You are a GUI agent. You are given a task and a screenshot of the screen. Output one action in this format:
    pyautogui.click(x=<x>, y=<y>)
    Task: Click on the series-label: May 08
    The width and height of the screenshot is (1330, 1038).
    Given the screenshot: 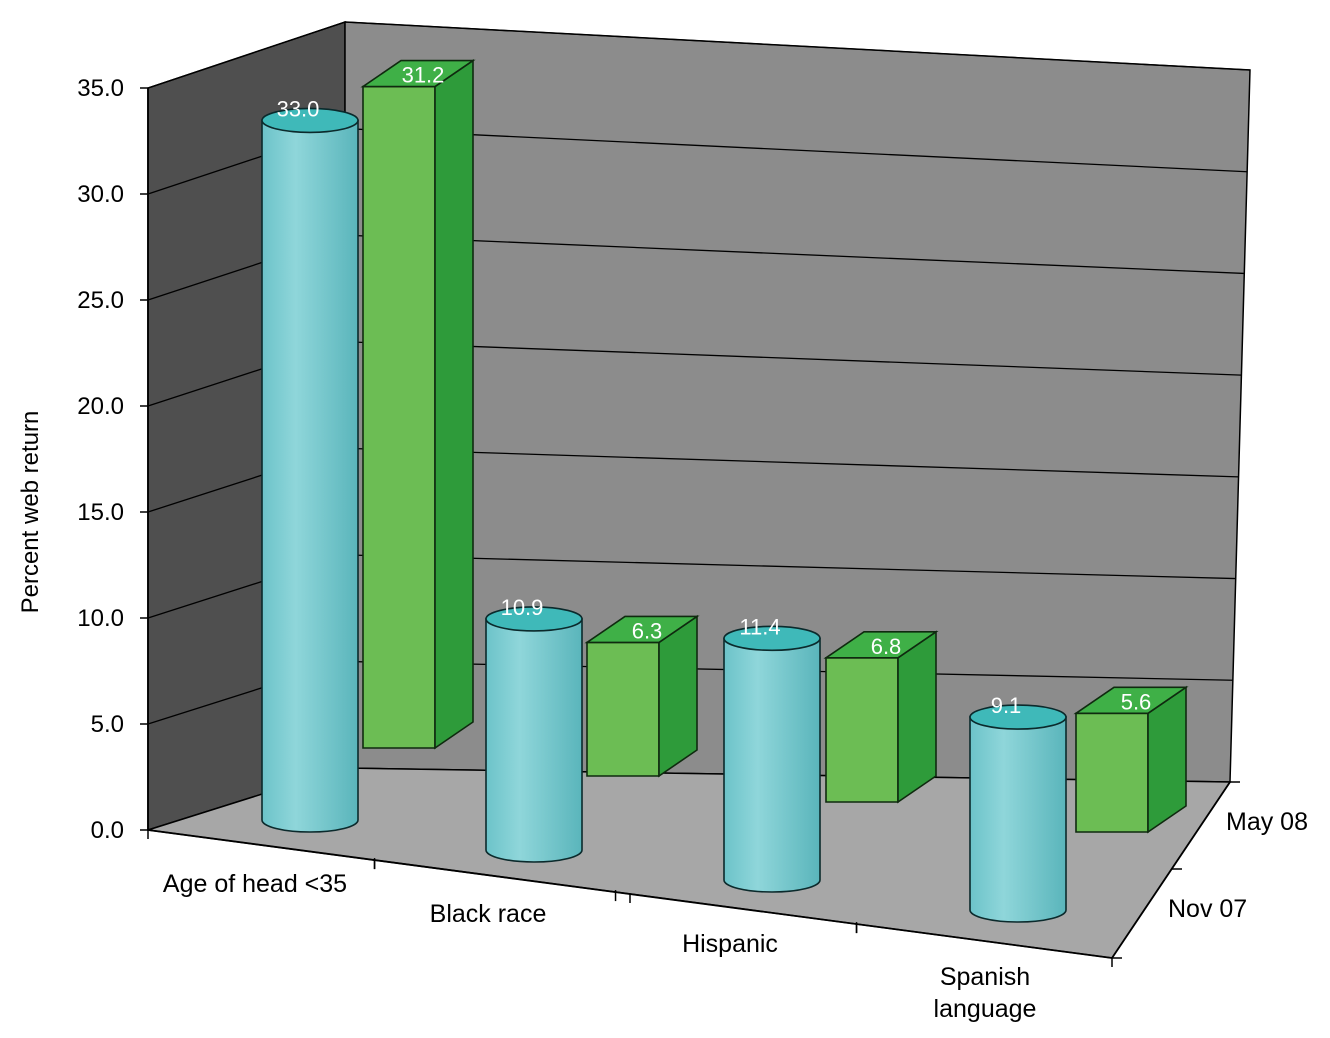 What is the action you would take?
    pyautogui.click(x=1267, y=822)
    